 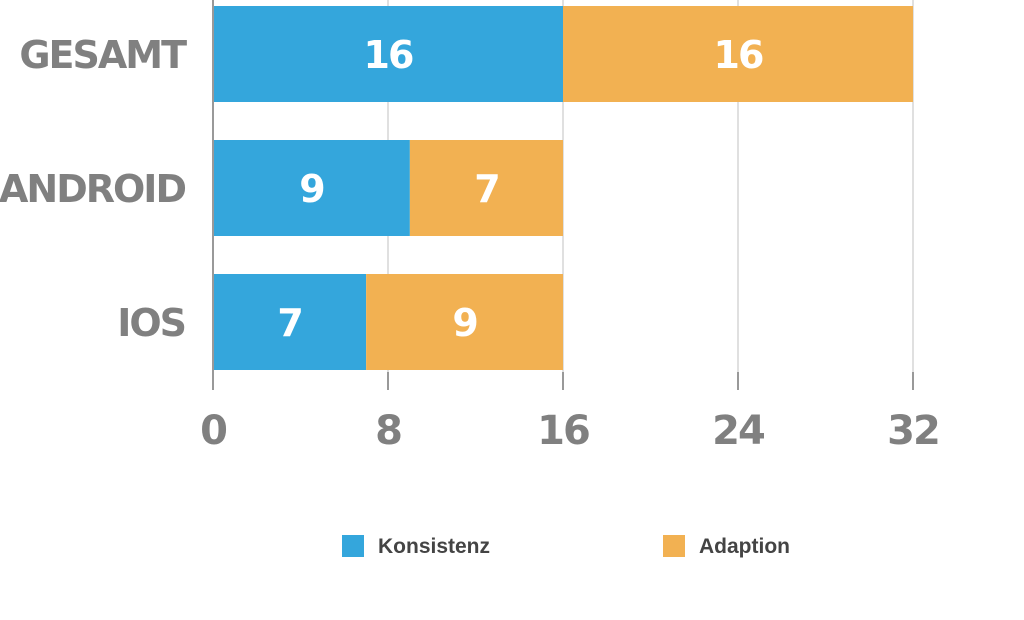 What do you see at coordinates (103, 55) in the screenshot?
I see `category-label-gesamt: GESAMT` at bounding box center [103, 55].